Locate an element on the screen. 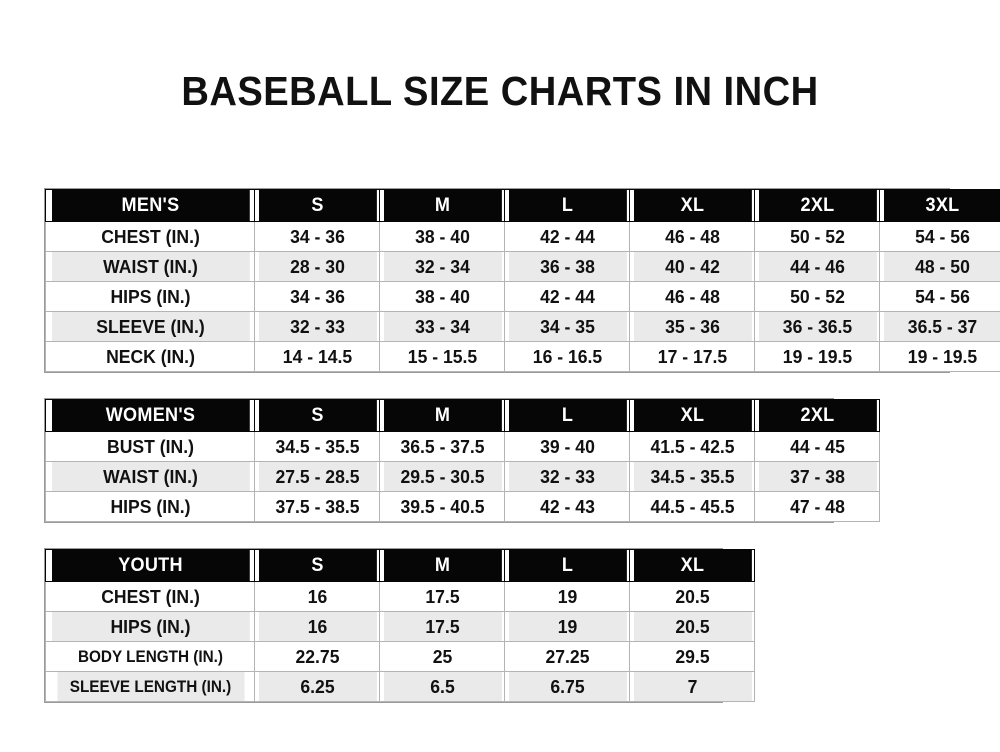 This screenshot has height=752, width=1000. mens-header-row: MEN'S S M L XL 2XL 3XL is located at coordinates (523, 205).